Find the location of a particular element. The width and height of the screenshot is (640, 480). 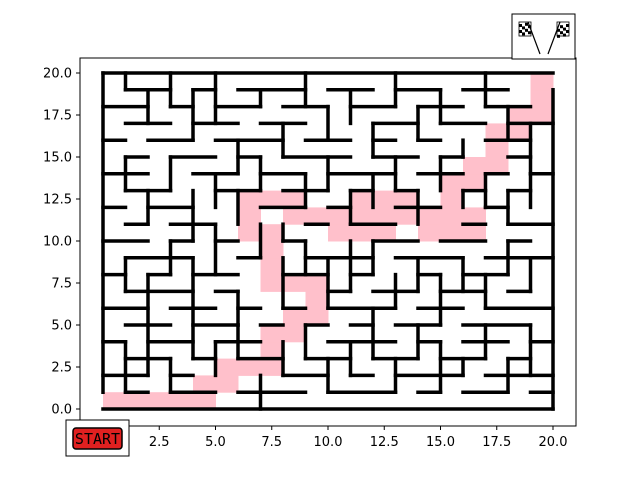

x-tick-label: 12.5 is located at coordinates (384, 442).